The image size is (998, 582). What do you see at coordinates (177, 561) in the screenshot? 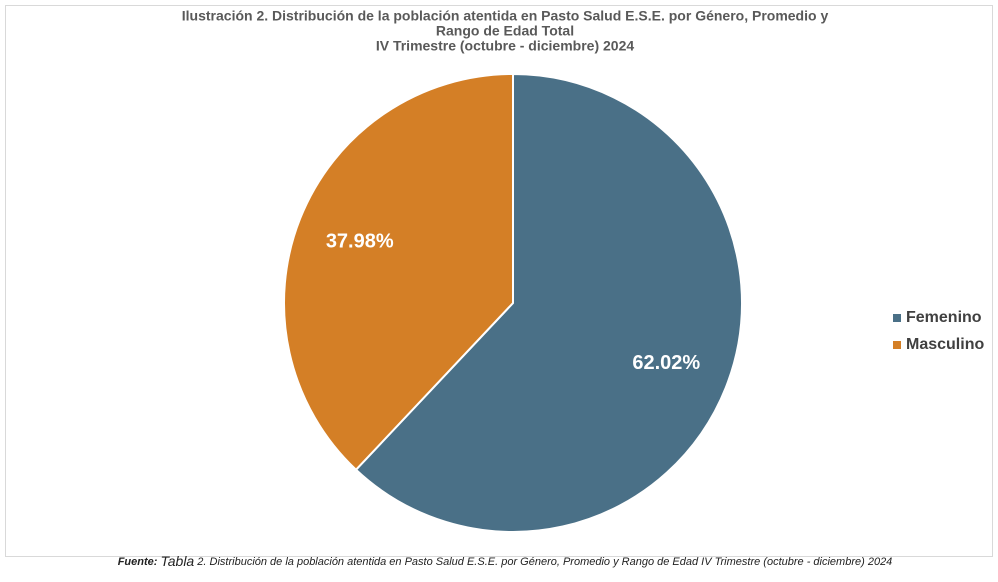
I see `source-ref: Tabla` at bounding box center [177, 561].